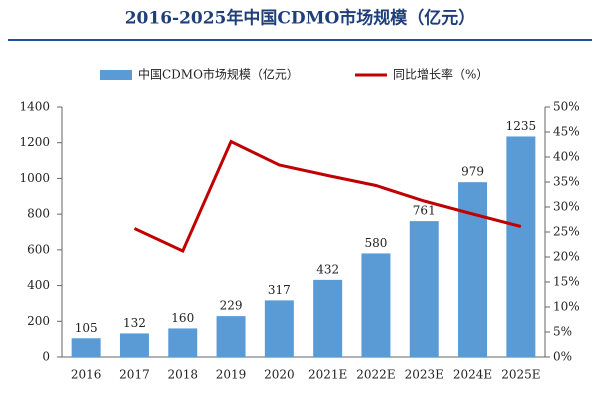  I want to click on legend-label: 同比增长率（%）, so click(440, 74).